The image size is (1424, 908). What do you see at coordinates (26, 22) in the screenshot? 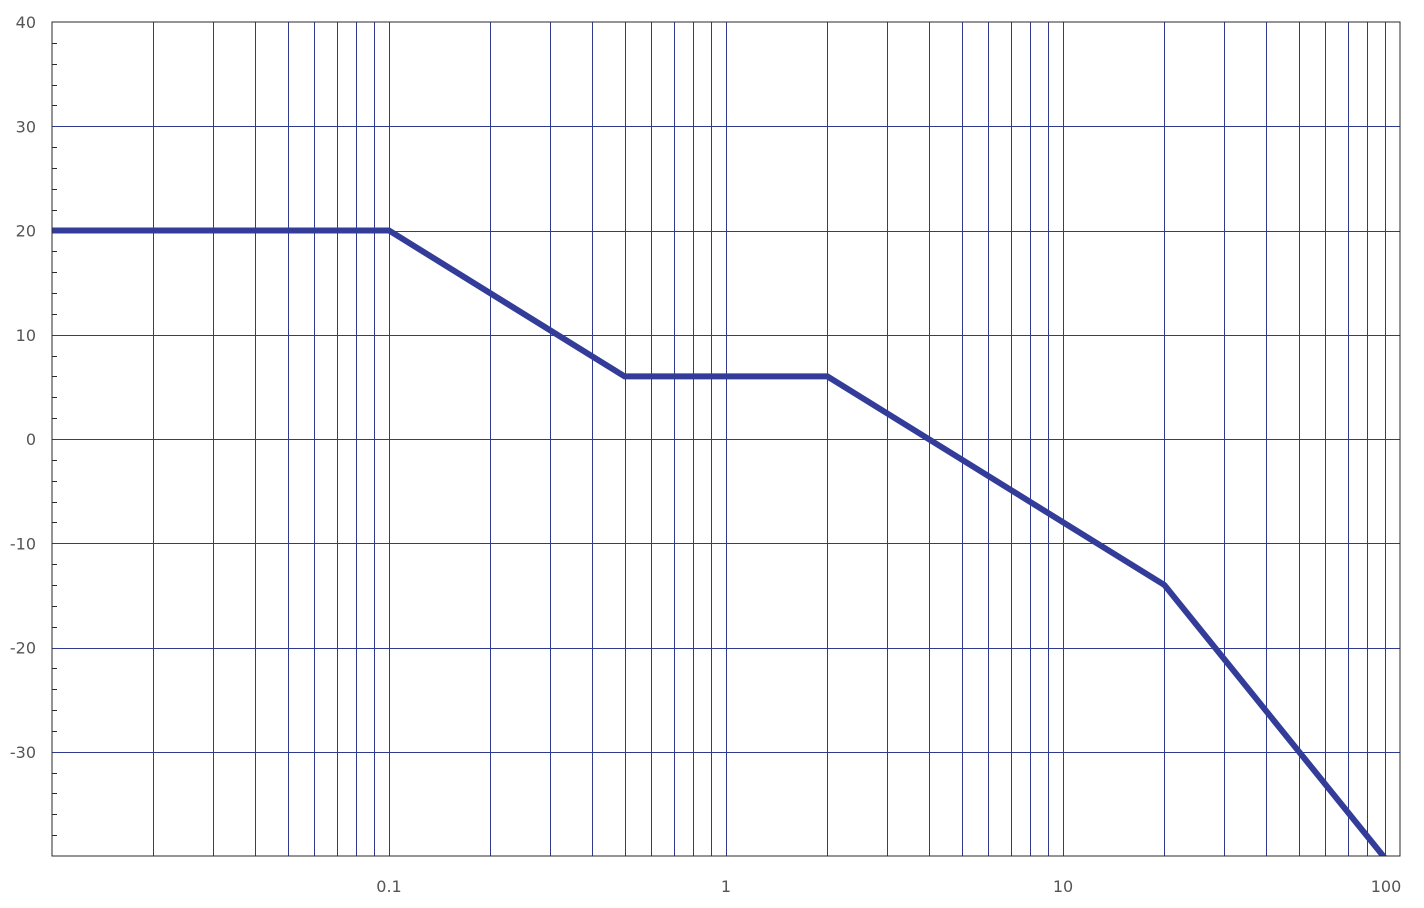
I see `y-tick-label: 40` at bounding box center [26, 22].